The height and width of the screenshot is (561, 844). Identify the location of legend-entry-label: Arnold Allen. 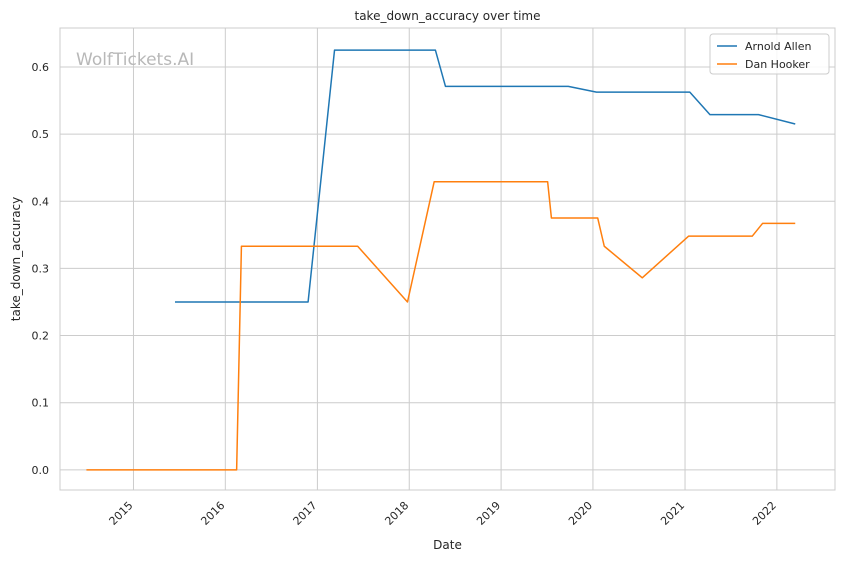
(778, 46).